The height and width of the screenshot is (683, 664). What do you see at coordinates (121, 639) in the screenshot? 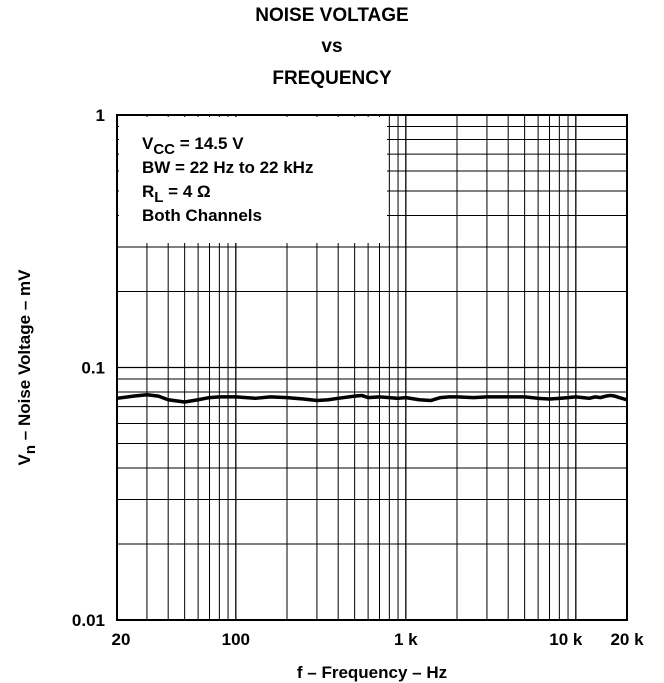
I see `x-tick-label: 20` at bounding box center [121, 639].